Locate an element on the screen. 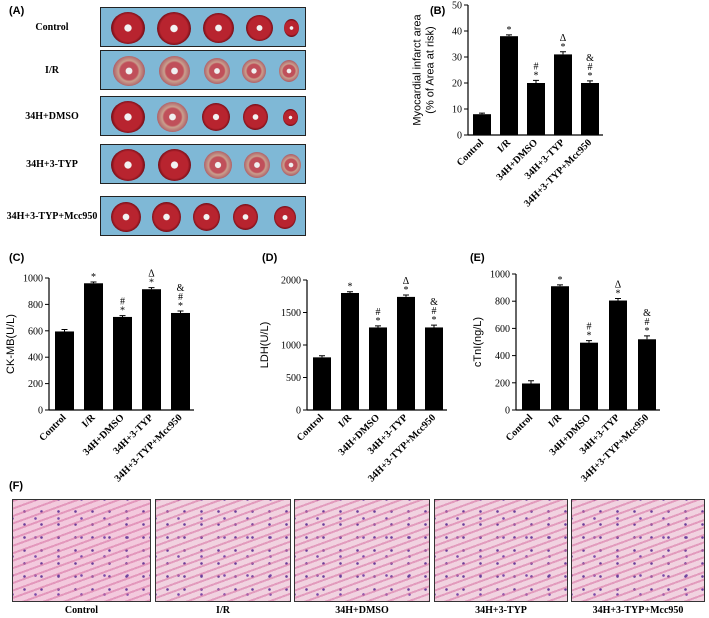 This screenshot has width=709, height=618. y-tick-label: 50 is located at coordinates (457, 6).